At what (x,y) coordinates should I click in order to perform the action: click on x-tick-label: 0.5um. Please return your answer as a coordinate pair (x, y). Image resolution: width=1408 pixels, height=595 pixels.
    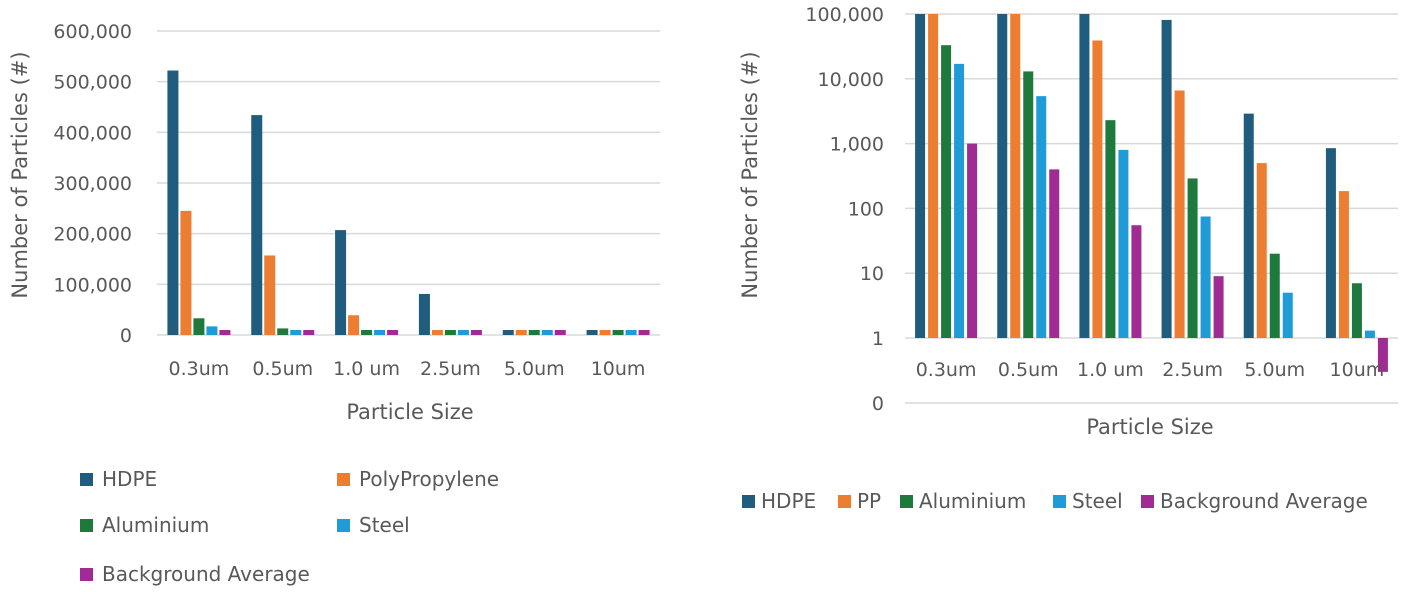
    Looking at the image, I should click on (1028, 370).